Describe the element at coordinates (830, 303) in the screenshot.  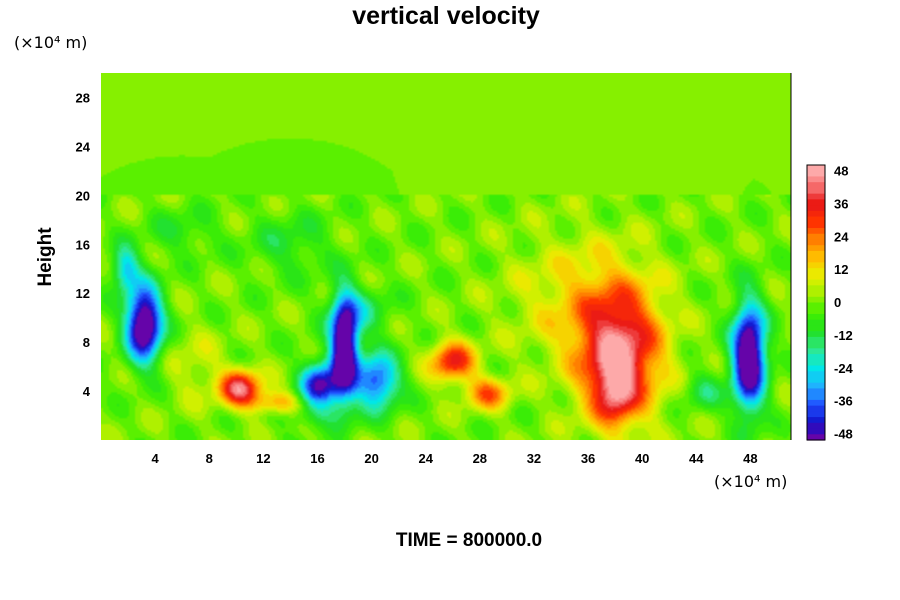
I see `colorbar: 48 36 24 12 0 -12 -24 -36 -48` at that location.